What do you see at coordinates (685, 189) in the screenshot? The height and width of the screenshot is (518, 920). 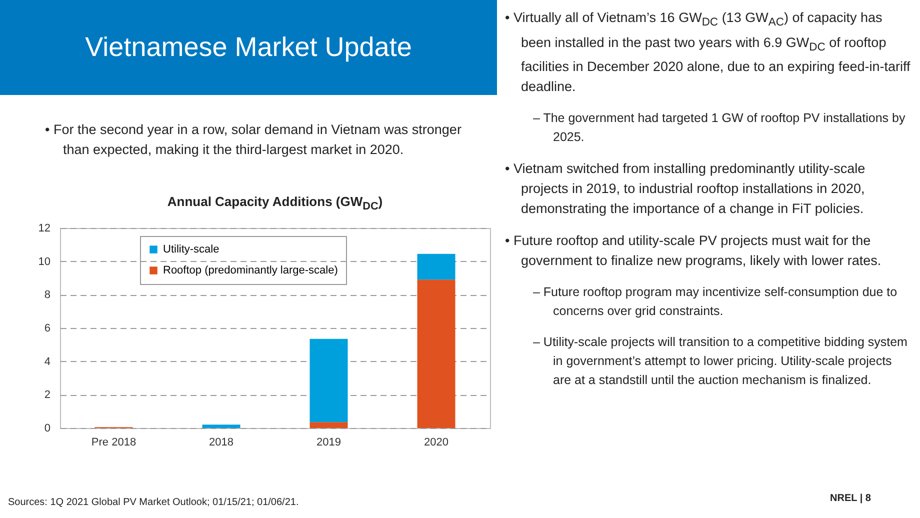 I see `text: • Vietnam switched from installing predominantly utility-scale projects in 2019, to industrial rooftop installations in 2020, demonstrating the importance of a change in FiT policies.` at bounding box center [685, 189].